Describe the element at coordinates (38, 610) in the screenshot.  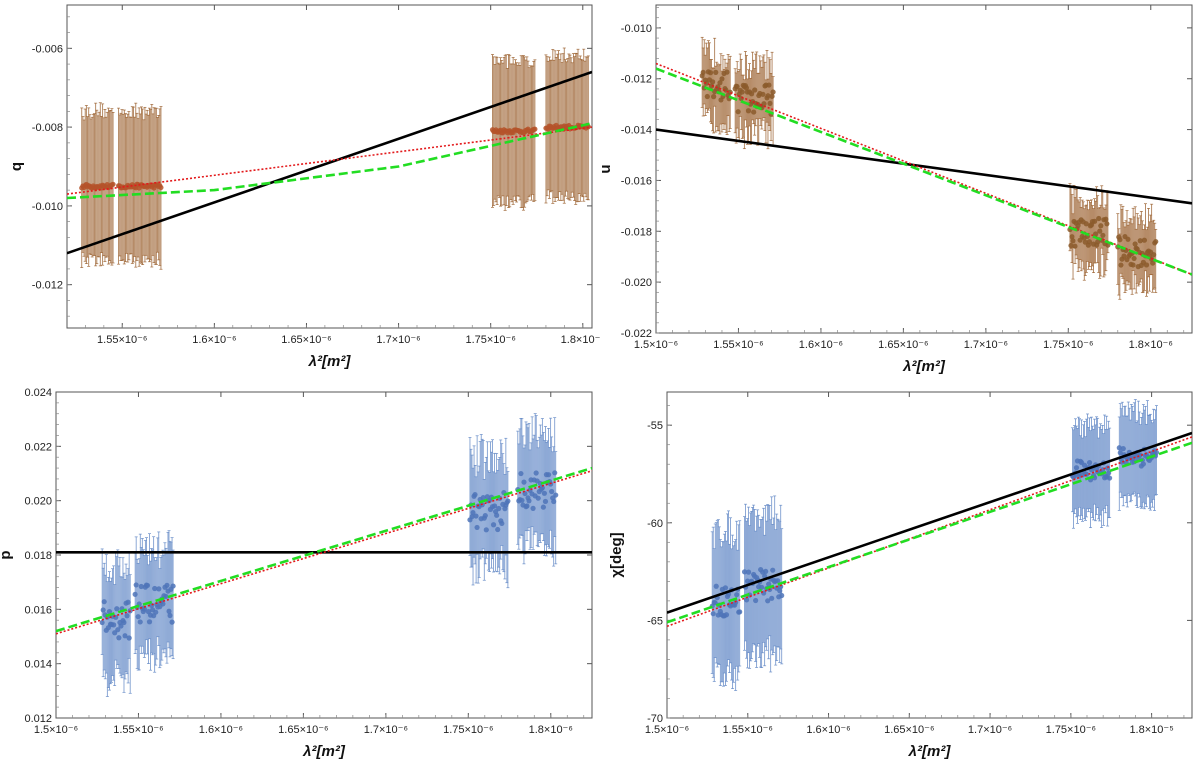
I see `y-tick-label: 0.016` at that location.